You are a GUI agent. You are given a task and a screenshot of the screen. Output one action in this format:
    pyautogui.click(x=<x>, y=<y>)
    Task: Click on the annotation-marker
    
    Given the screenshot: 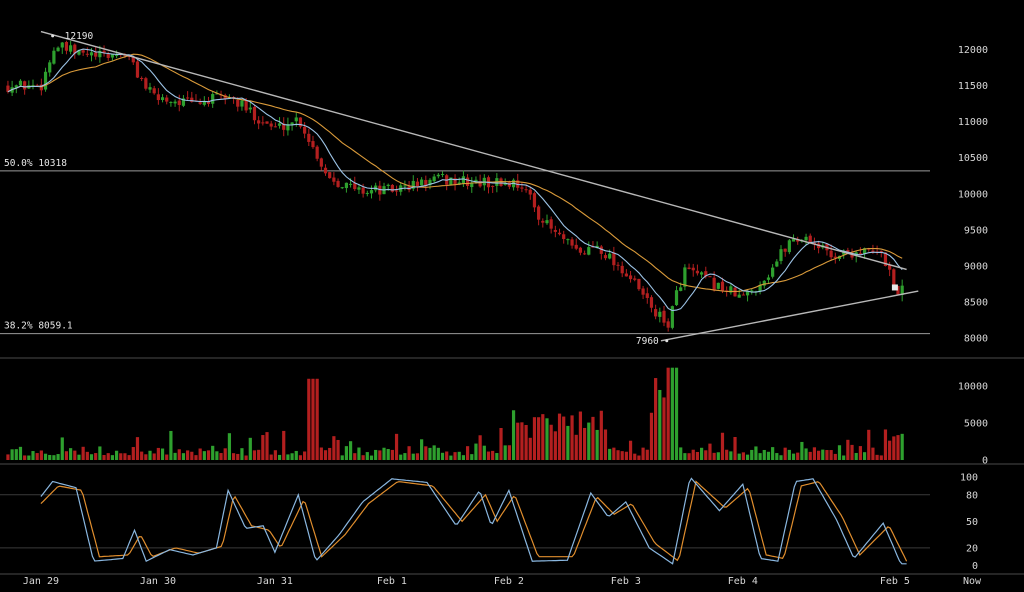 What is the action you would take?
    pyautogui.click(x=667, y=341)
    